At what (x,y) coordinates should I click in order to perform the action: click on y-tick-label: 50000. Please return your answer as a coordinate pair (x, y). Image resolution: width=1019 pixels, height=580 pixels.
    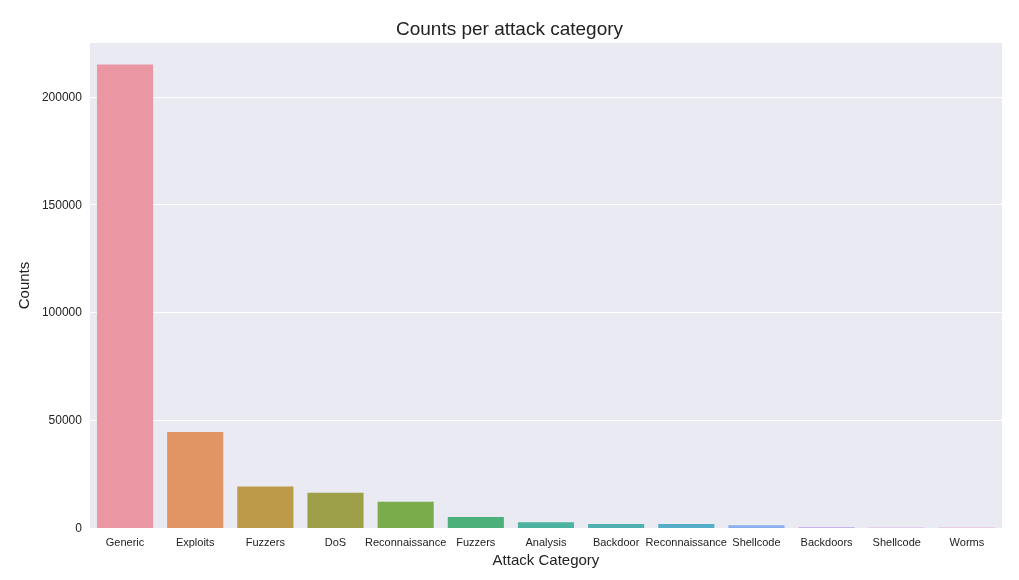
    Looking at the image, I should click on (65, 420).